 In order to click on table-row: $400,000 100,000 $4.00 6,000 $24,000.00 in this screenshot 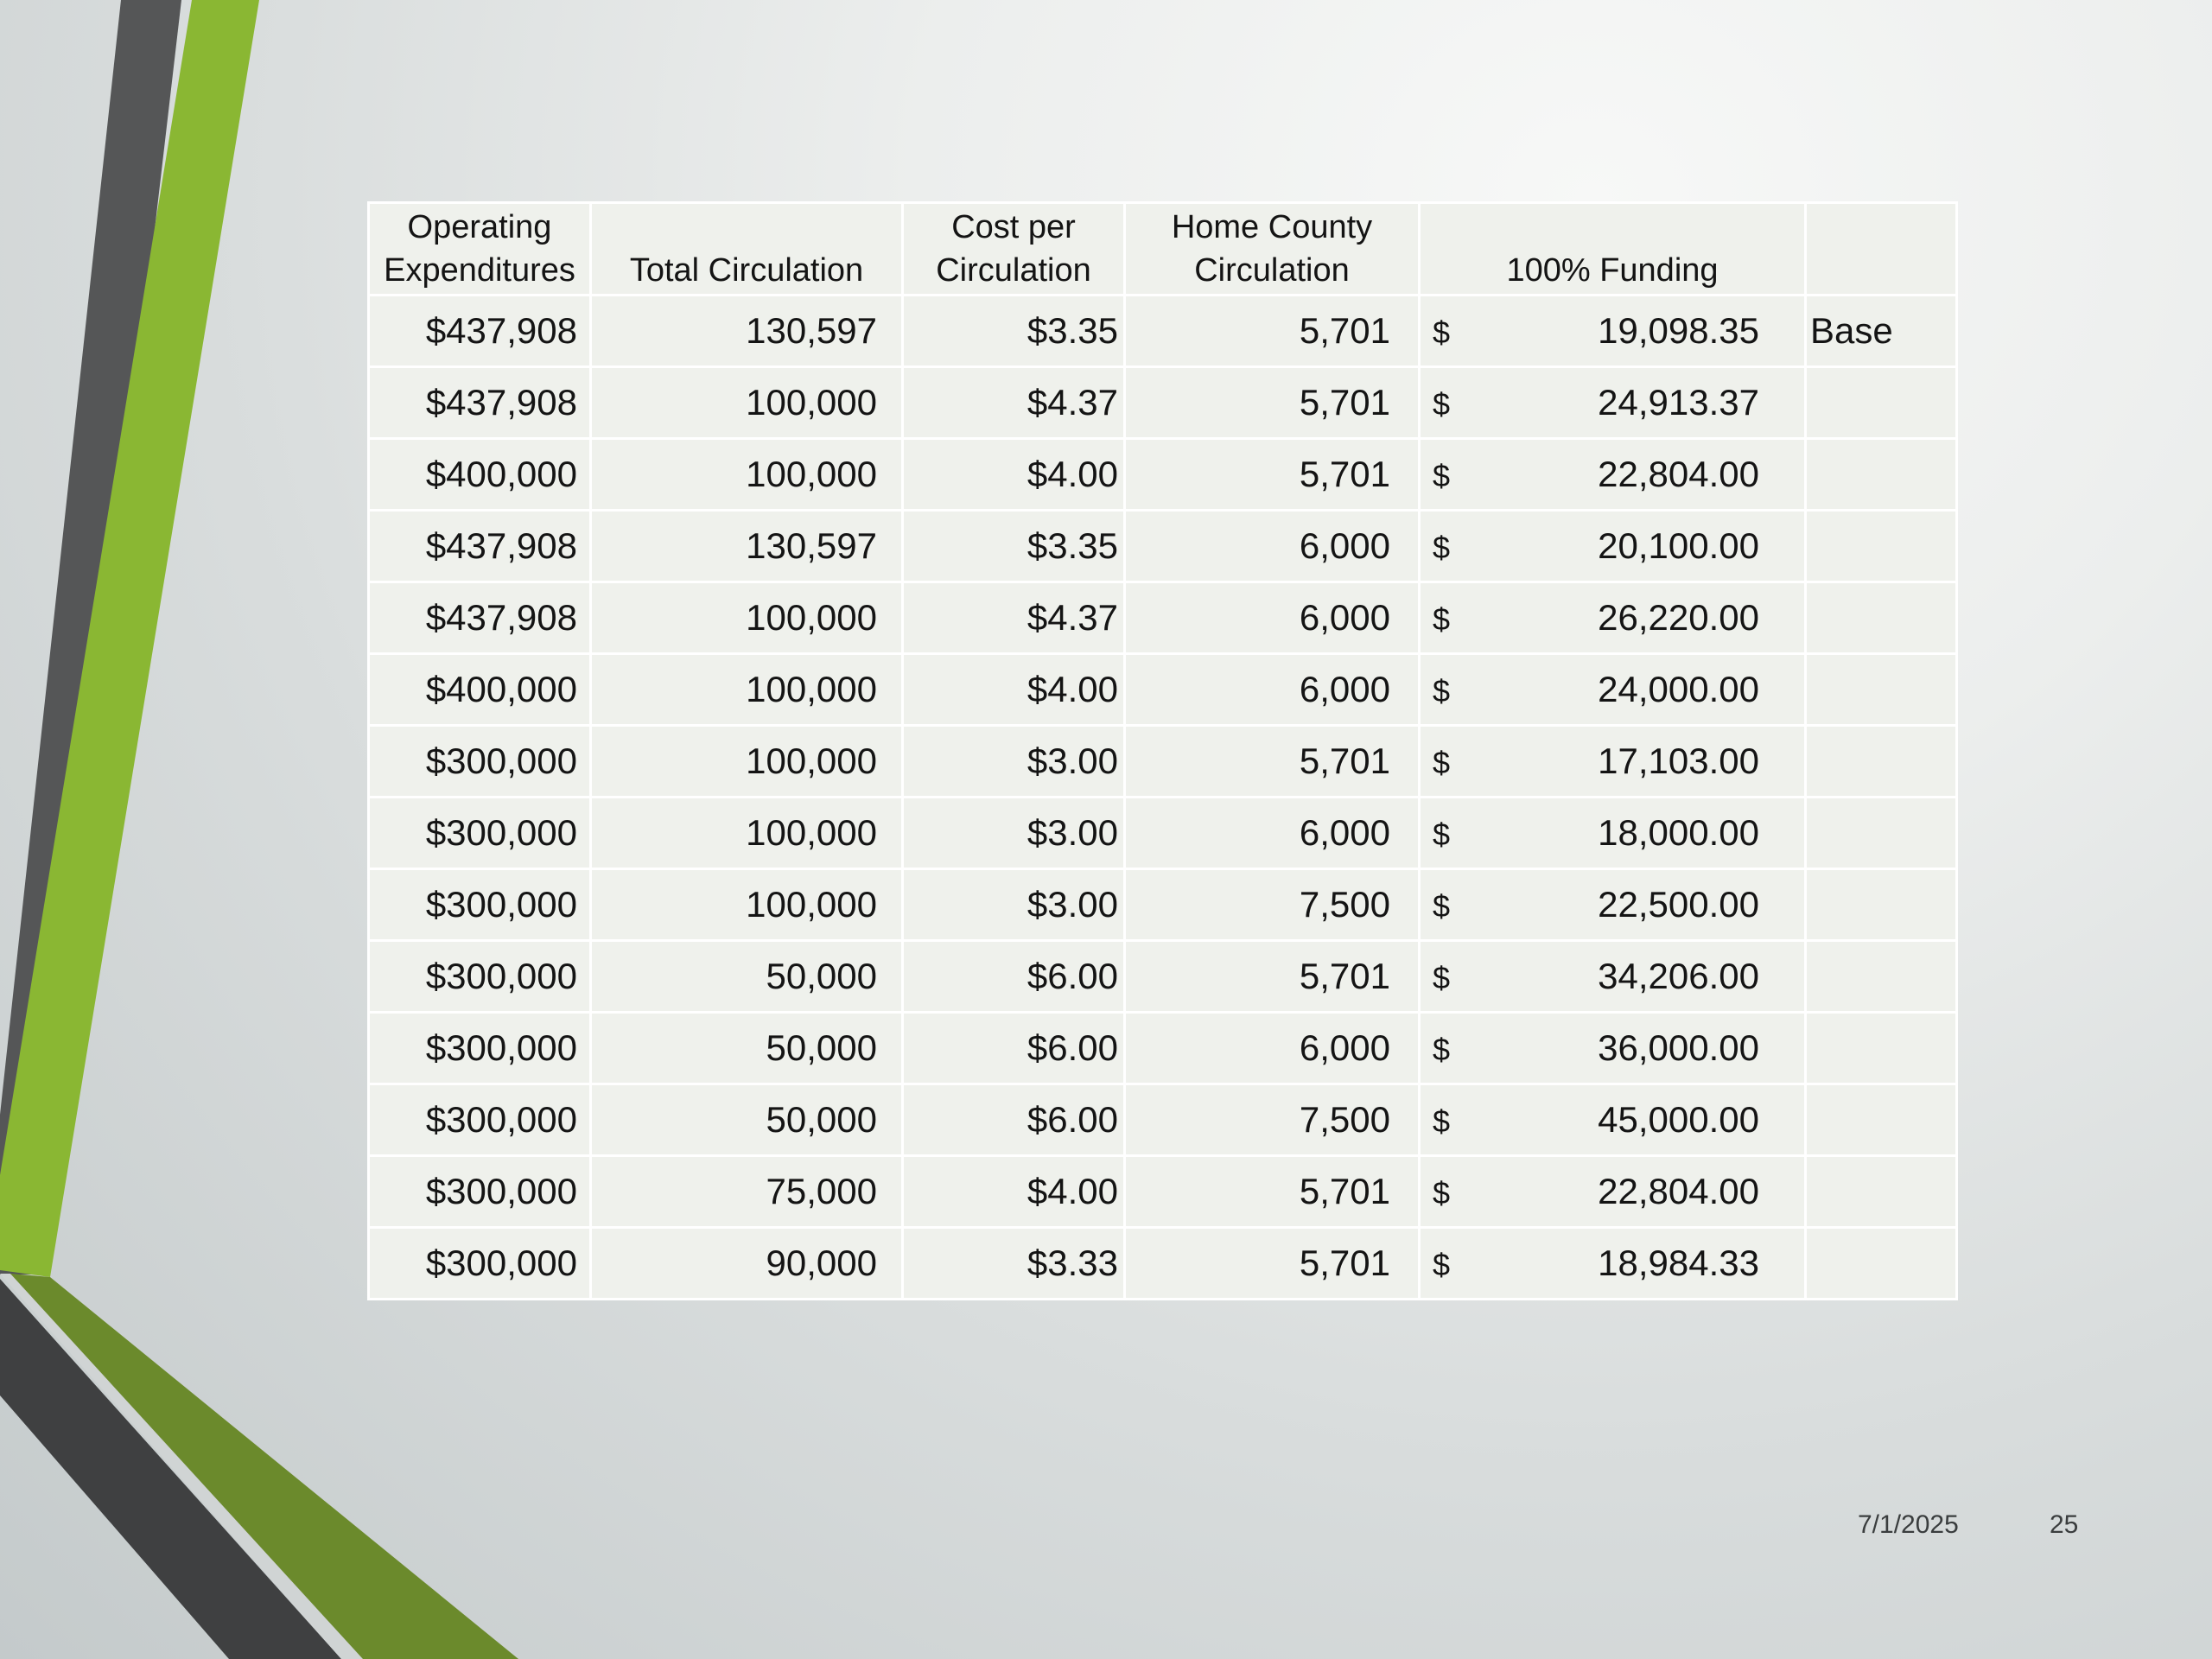, I will do `click(1162, 689)`.